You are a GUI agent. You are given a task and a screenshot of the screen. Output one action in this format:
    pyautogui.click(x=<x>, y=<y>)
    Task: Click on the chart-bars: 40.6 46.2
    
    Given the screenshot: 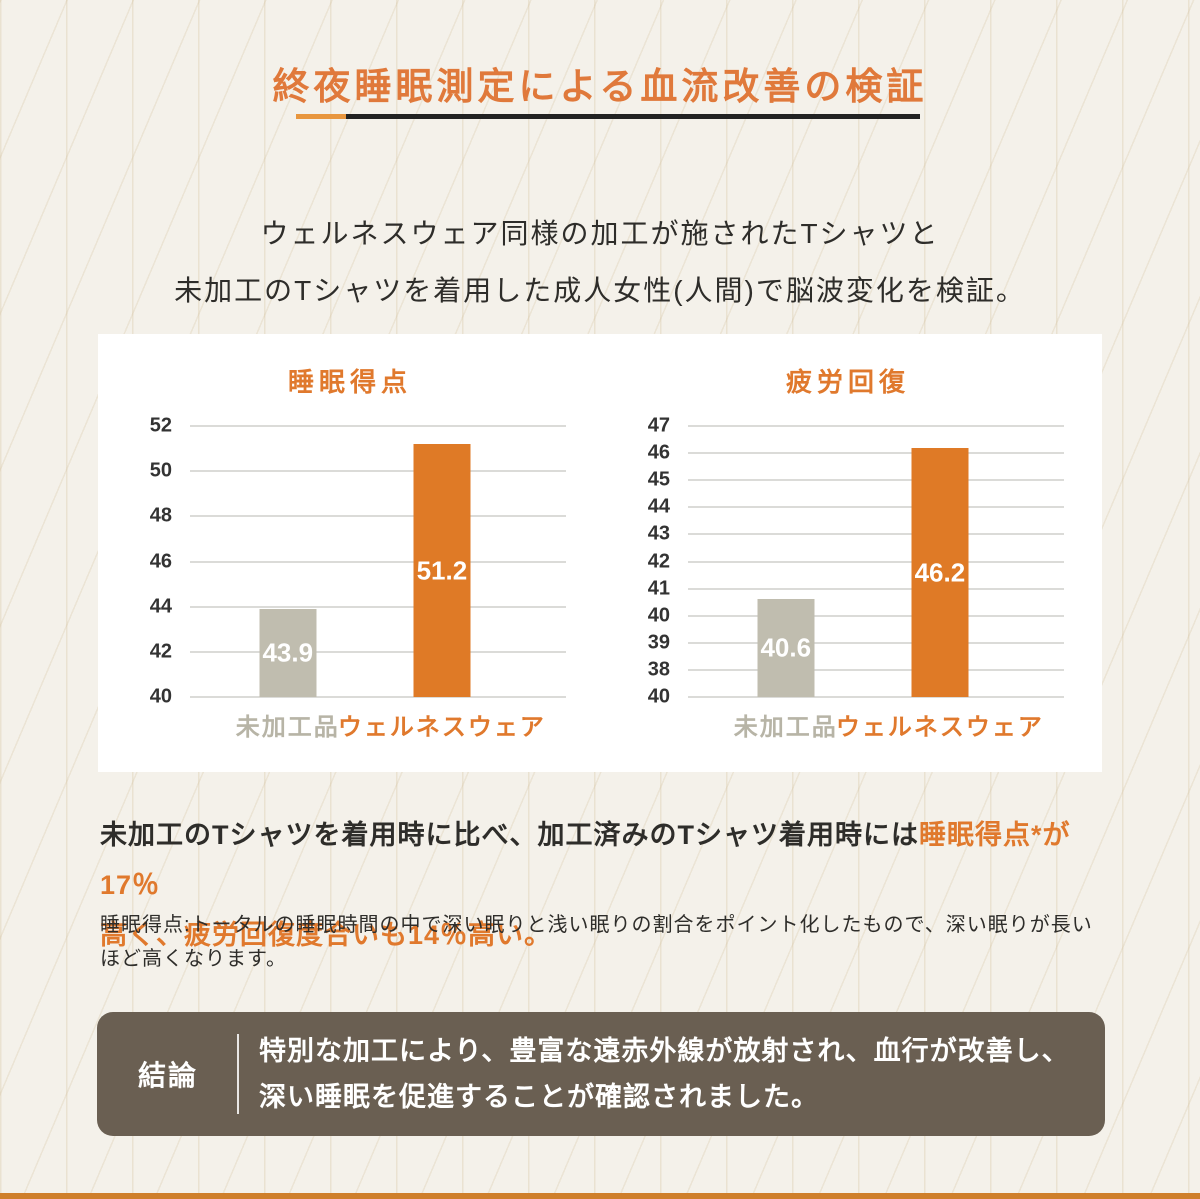 What is the action you would take?
    pyautogui.click(x=876, y=561)
    